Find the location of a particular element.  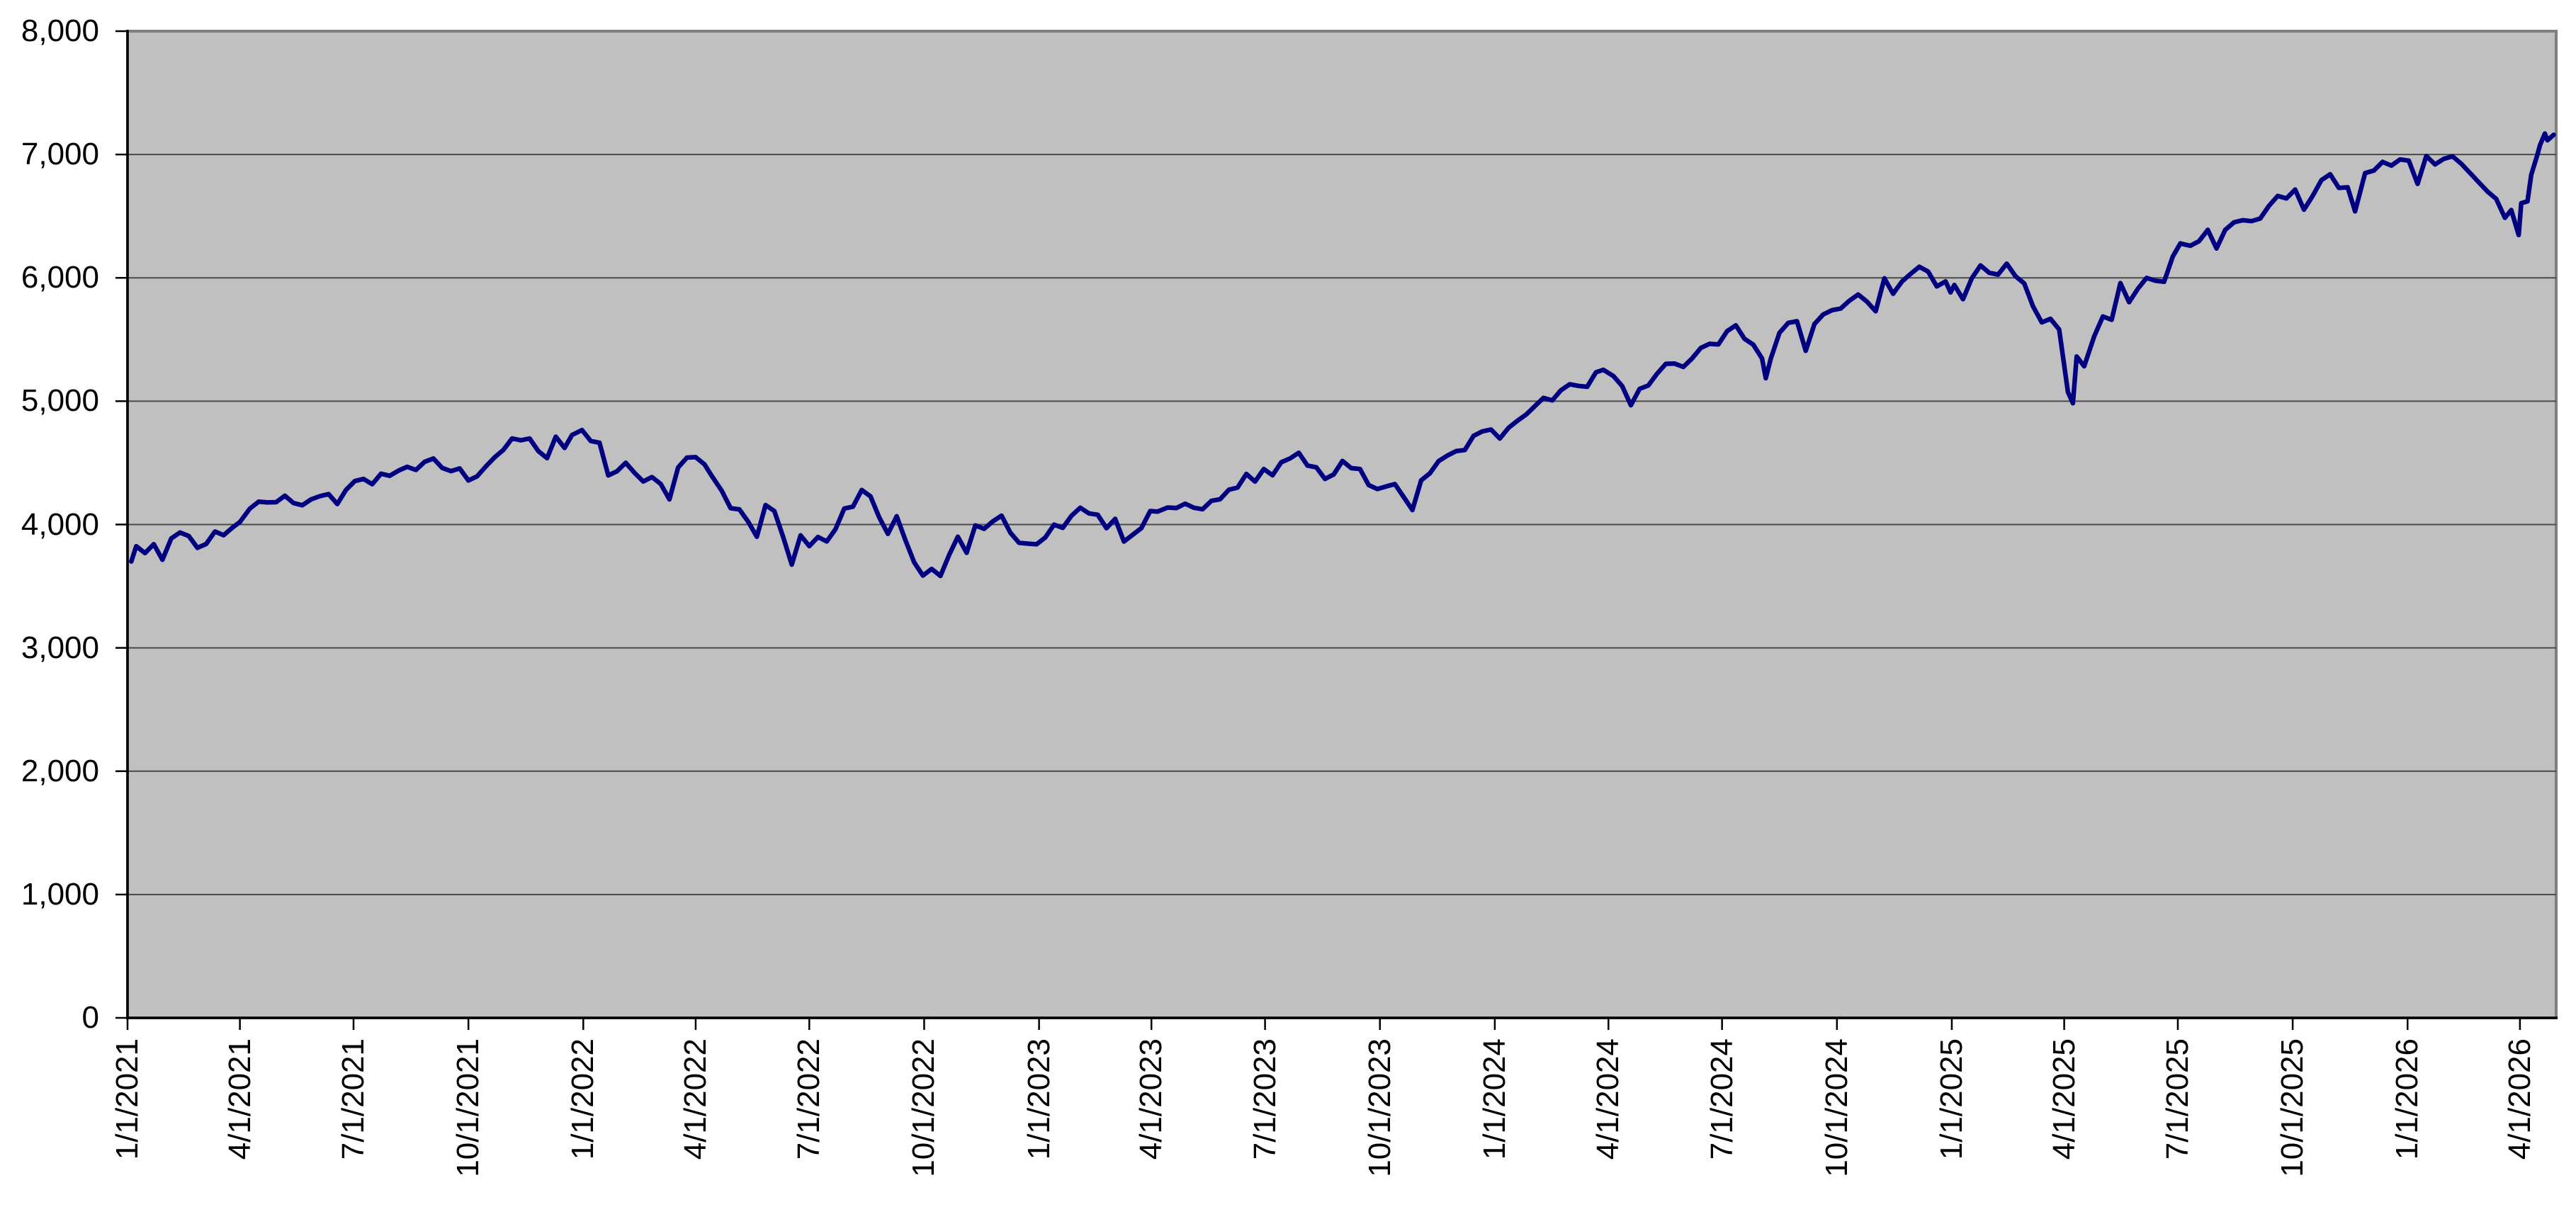

y-axis-label: 7,000 is located at coordinates (60, 154).